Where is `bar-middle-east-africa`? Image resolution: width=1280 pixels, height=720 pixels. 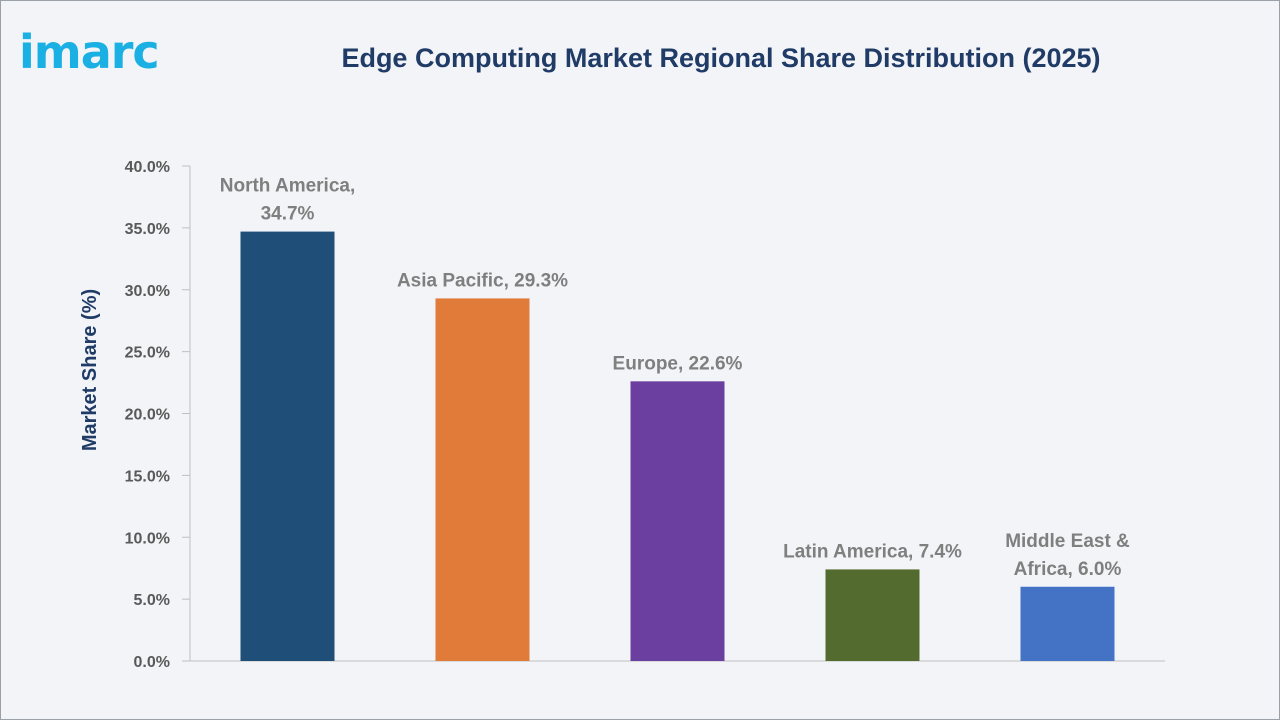
bar-middle-east-africa is located at coordinates (1067, 623).